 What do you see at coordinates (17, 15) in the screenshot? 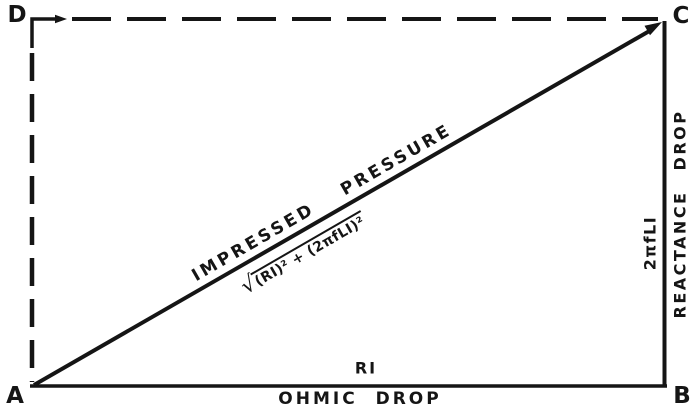
I see `corner-label-d: D` at bounding box center [17, 15].